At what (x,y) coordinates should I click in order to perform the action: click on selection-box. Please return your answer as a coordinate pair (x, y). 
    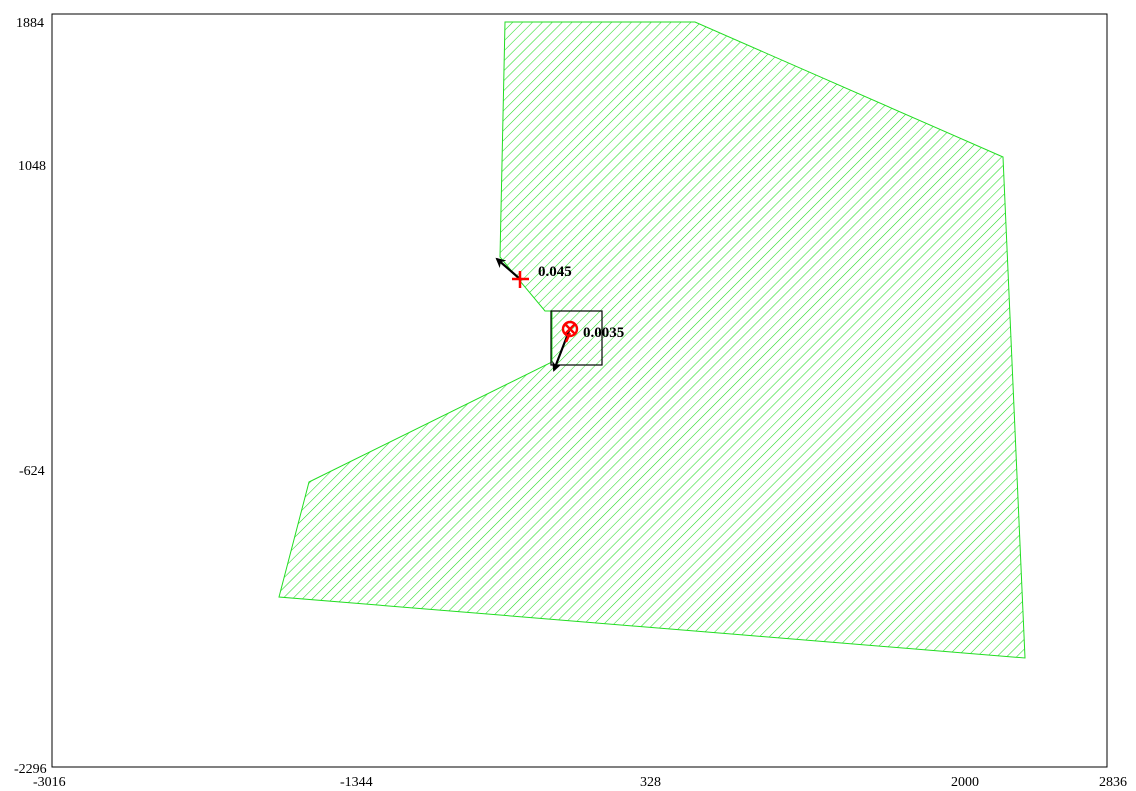
    Looking at the image, I should click on (576, 338).